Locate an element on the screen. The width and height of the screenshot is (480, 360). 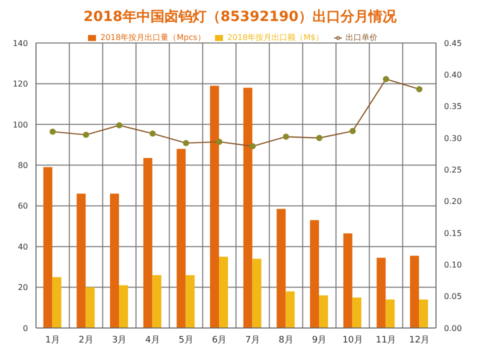
y2-tick-label: 0.35 is located at coordinates (453, 107).